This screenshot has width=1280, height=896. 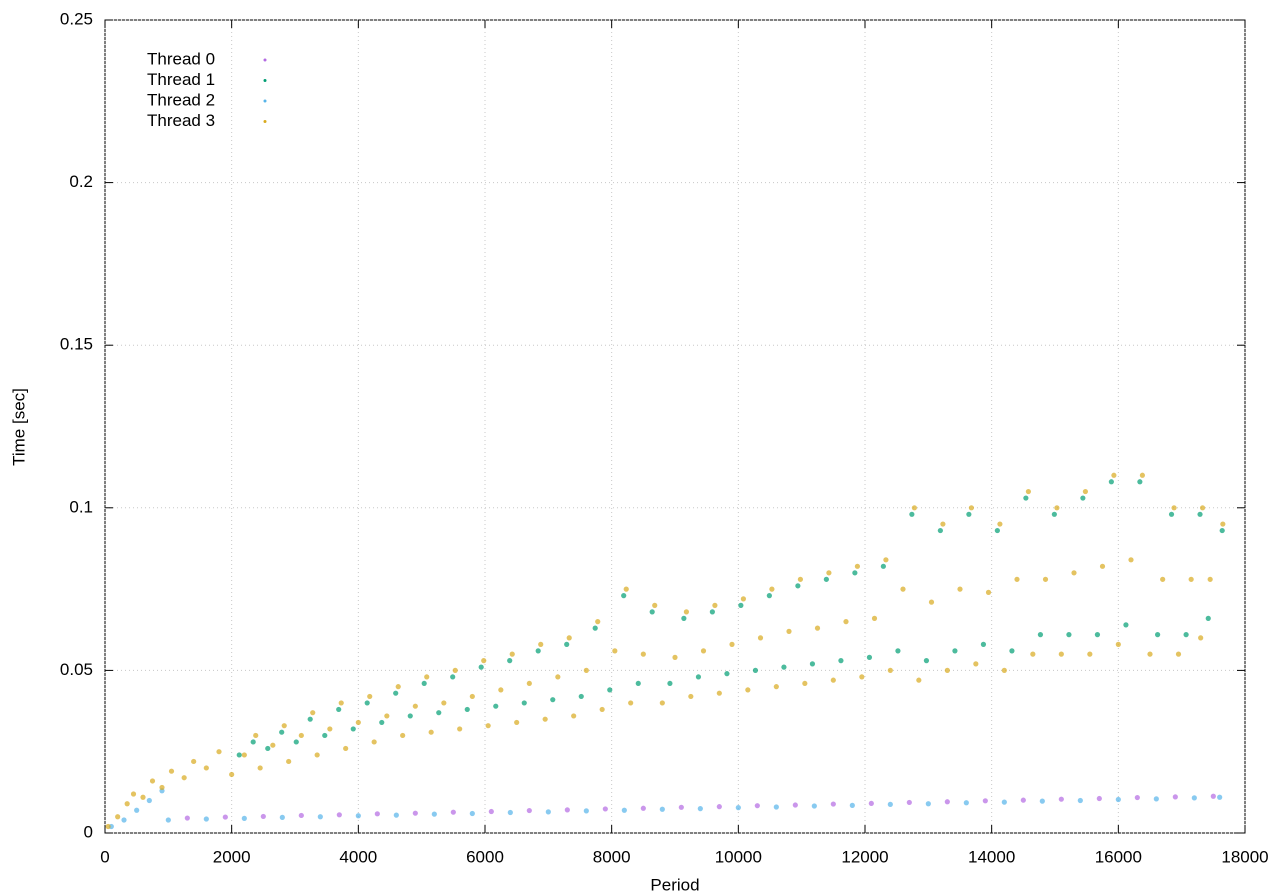 What do you see at coordinates (991, 856) in the screenshot?
I see `x-tick-label: 14000` at bounding box center [991, 856].